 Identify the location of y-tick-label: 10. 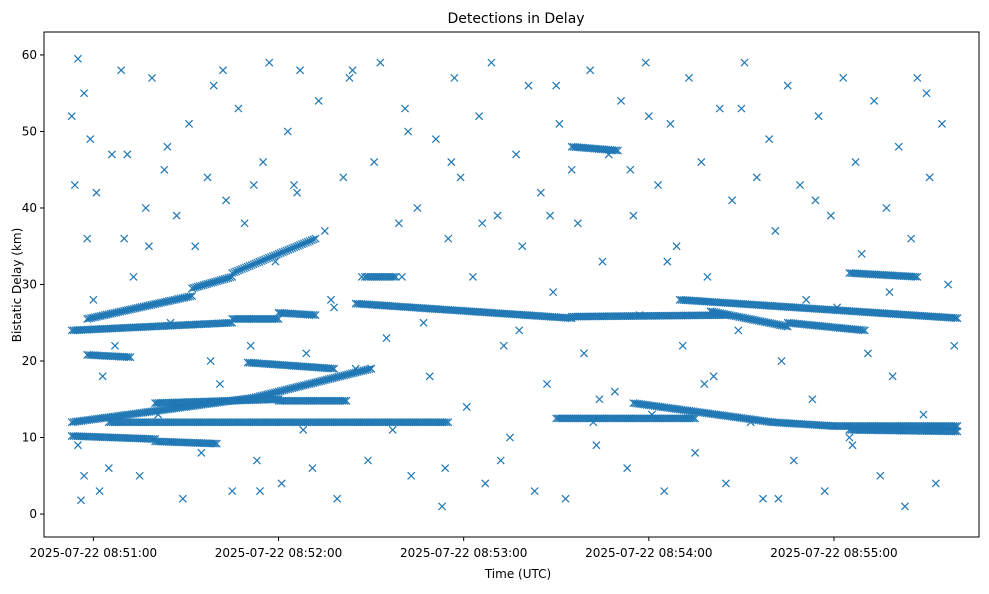
(29, 438).